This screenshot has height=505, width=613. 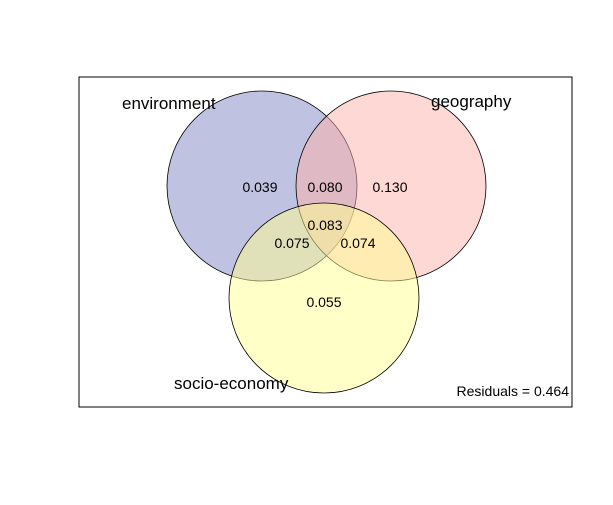 What do you see at coordinates (259, 187) in the screenshot?
I see `environment-only-value: 0.039` at bounding box center [259, 187].